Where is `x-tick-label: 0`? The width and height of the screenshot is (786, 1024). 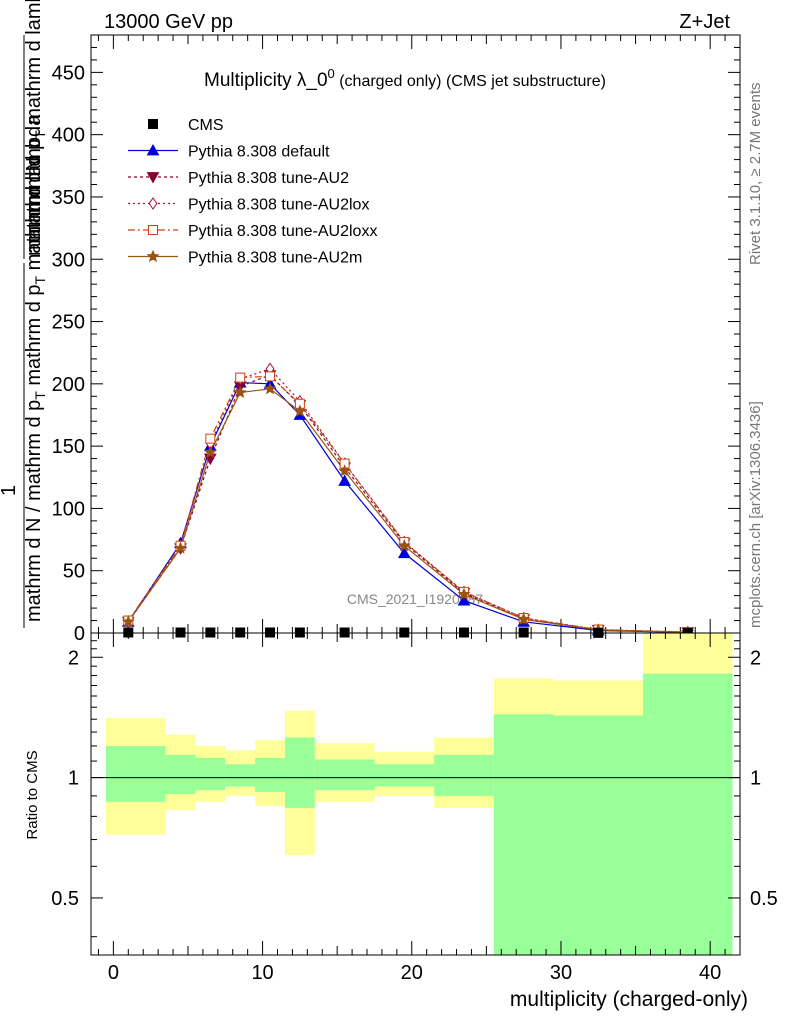 x-tick-label: 0 is located at coordinates (113, 973).